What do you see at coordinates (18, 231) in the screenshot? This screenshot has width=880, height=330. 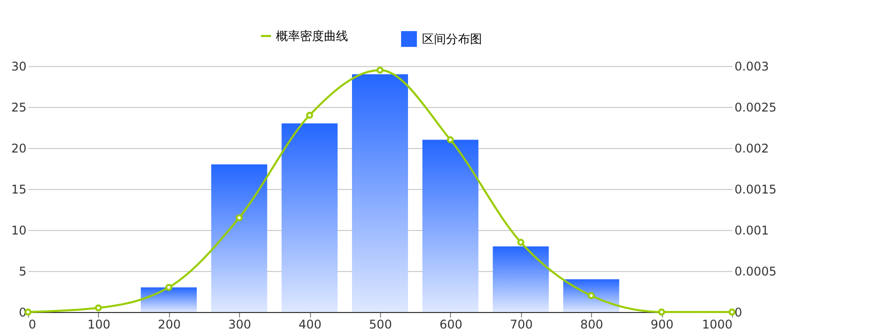 I see `y-tick-label: 10` at bounding box center [18, 231].